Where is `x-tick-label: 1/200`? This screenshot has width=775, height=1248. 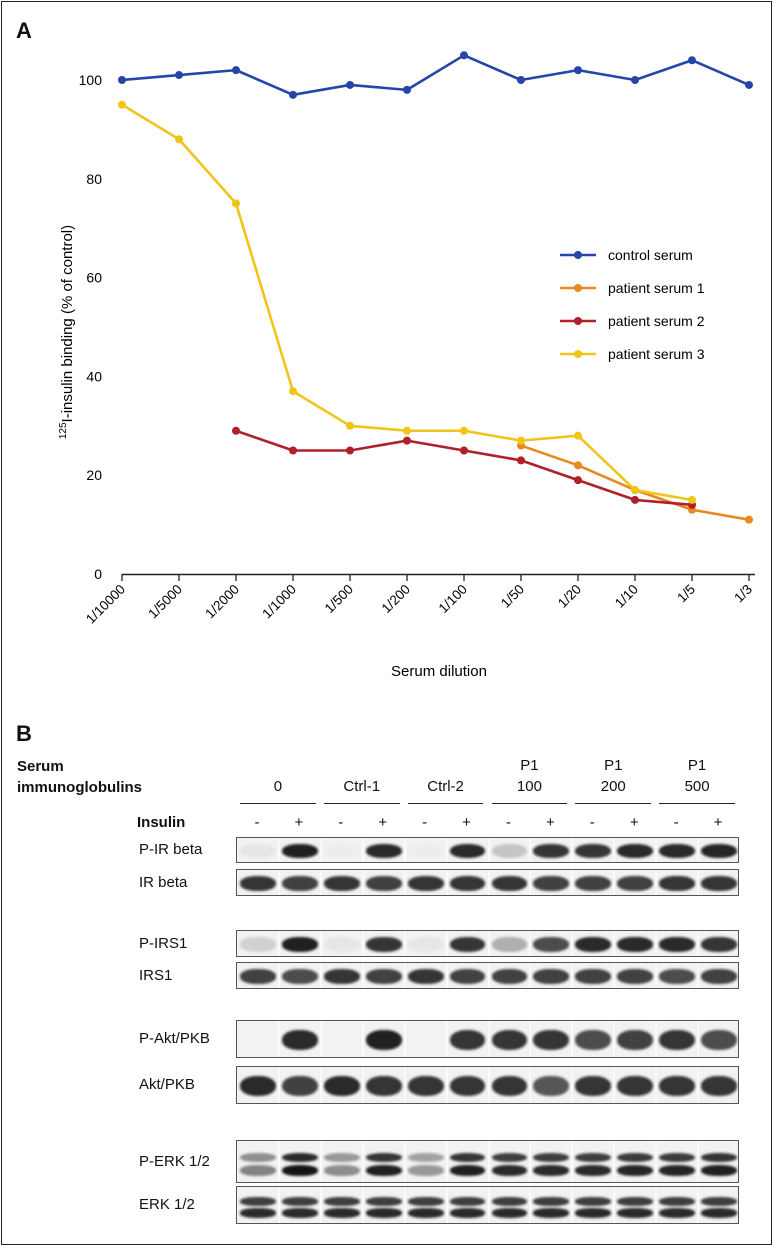 x-tick-label: 1/200 is located at coordinates (396, 599).